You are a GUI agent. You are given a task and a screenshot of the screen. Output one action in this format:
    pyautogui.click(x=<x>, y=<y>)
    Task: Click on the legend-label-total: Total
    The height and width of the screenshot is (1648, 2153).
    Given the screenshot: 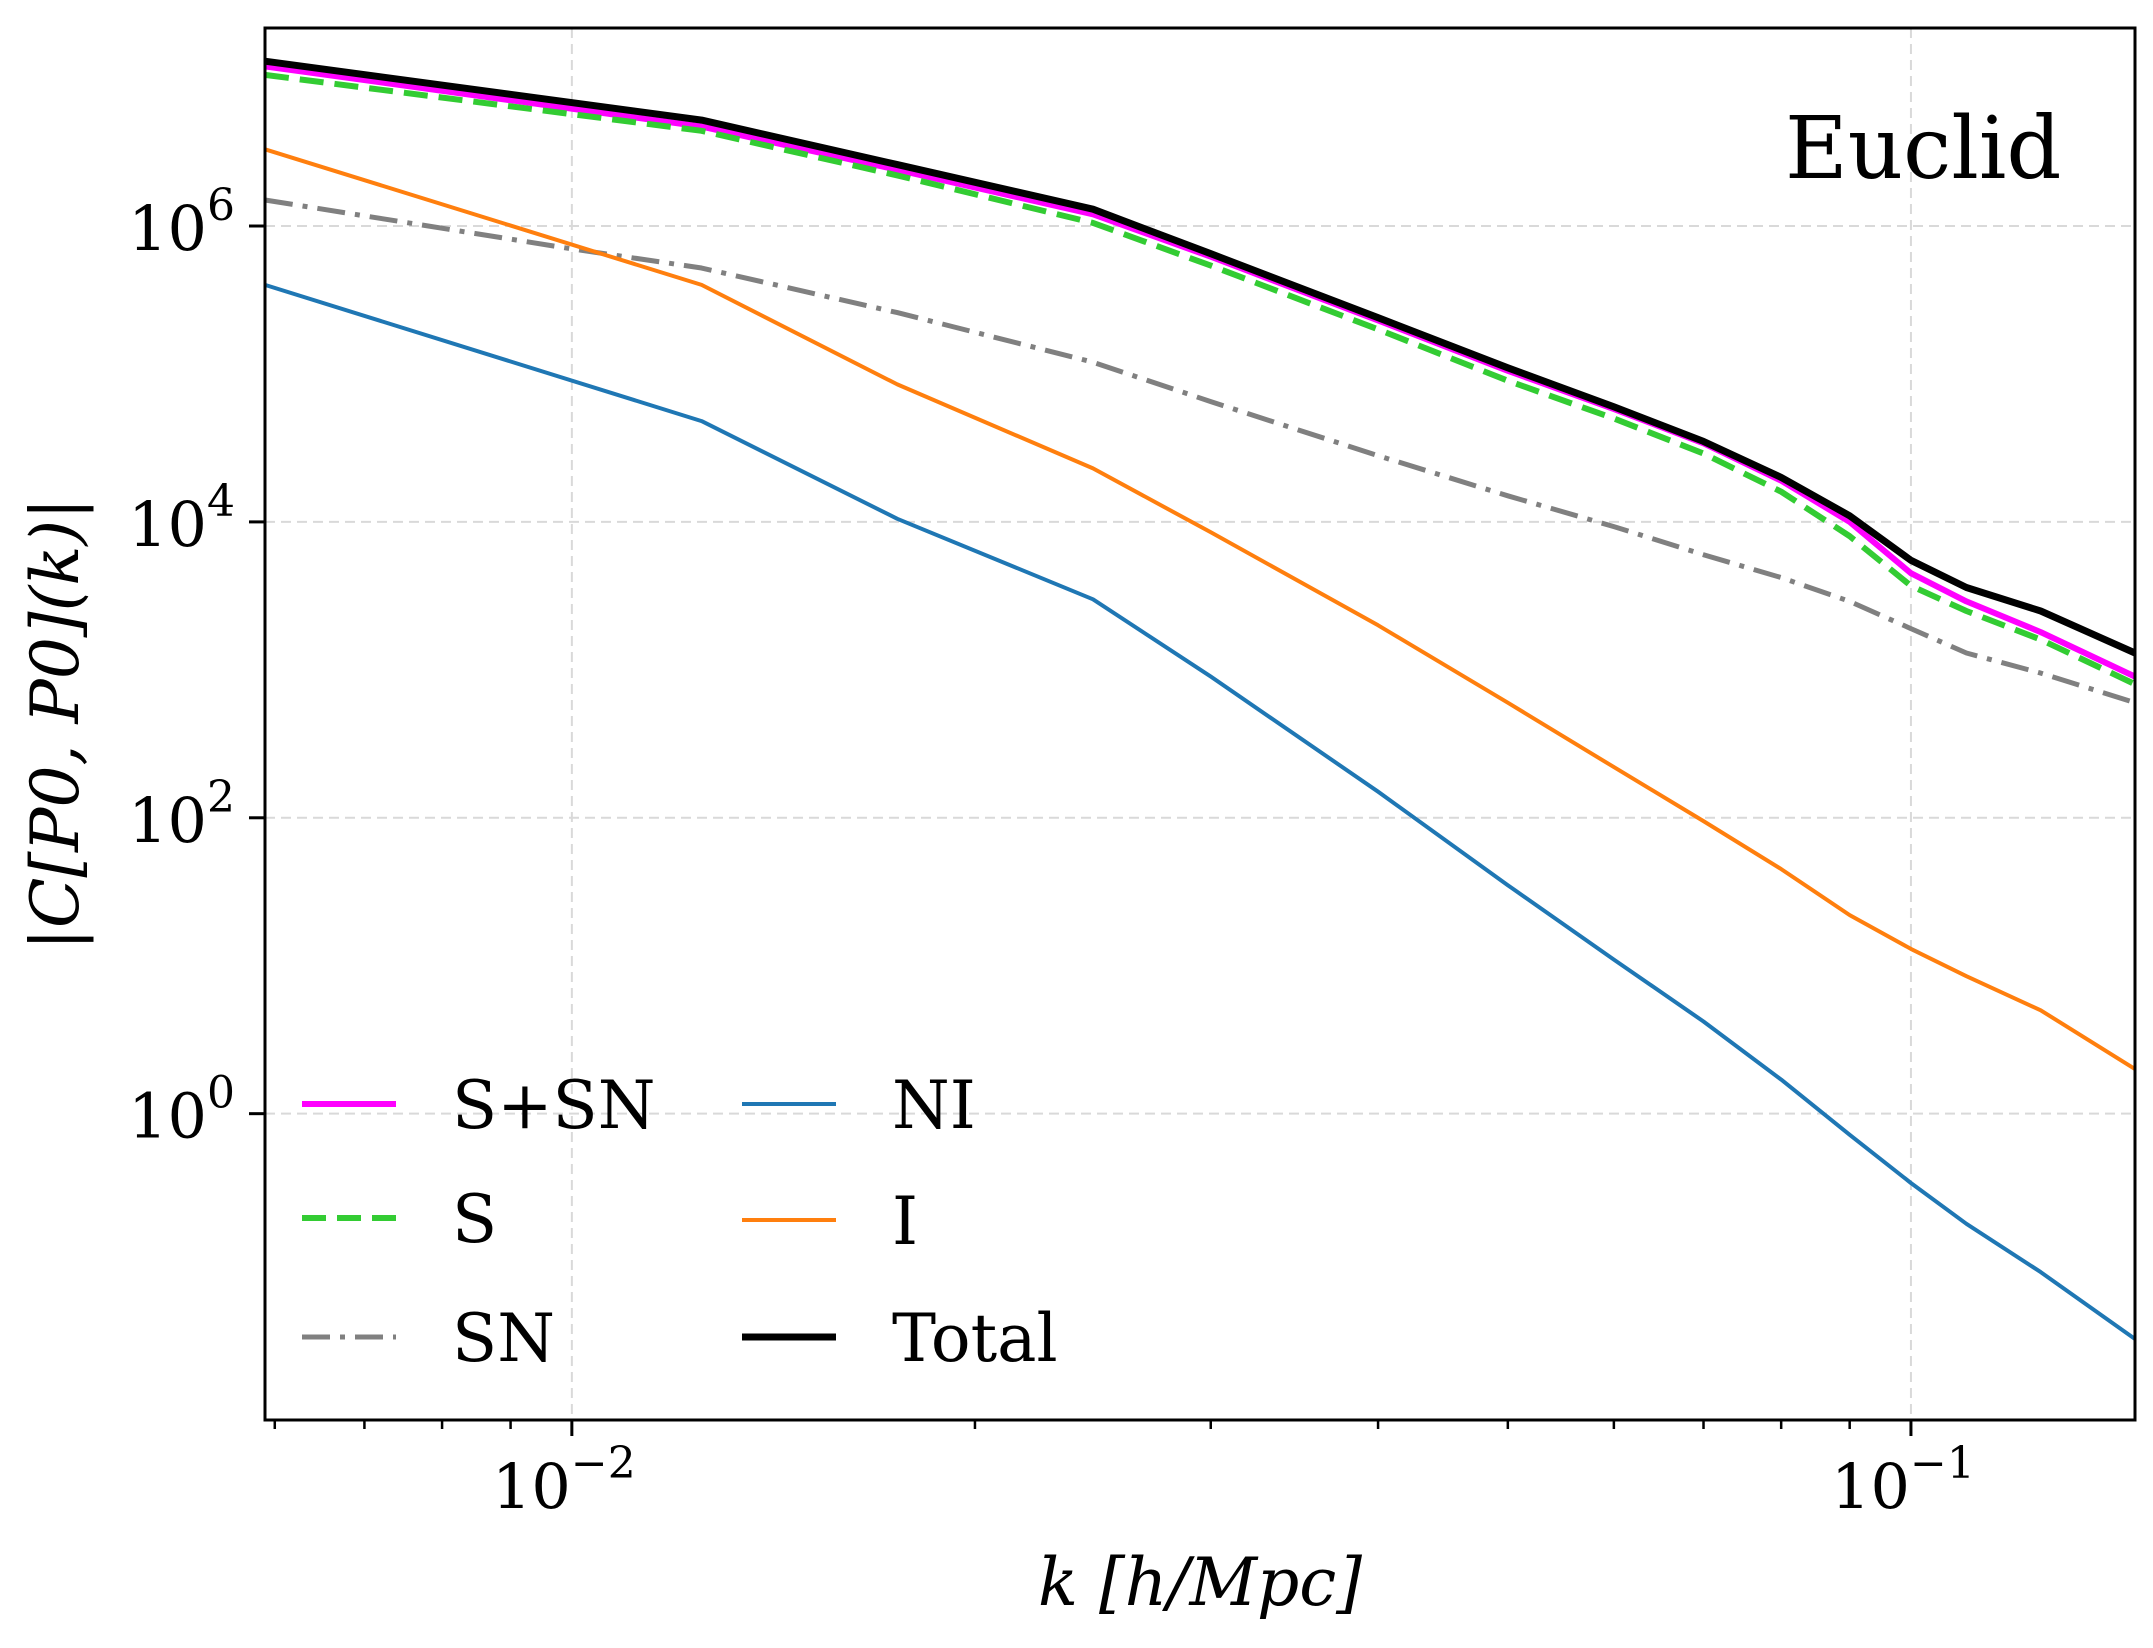 What is the action you would take?
    pyautogui.click(x=975, y=1338)
    